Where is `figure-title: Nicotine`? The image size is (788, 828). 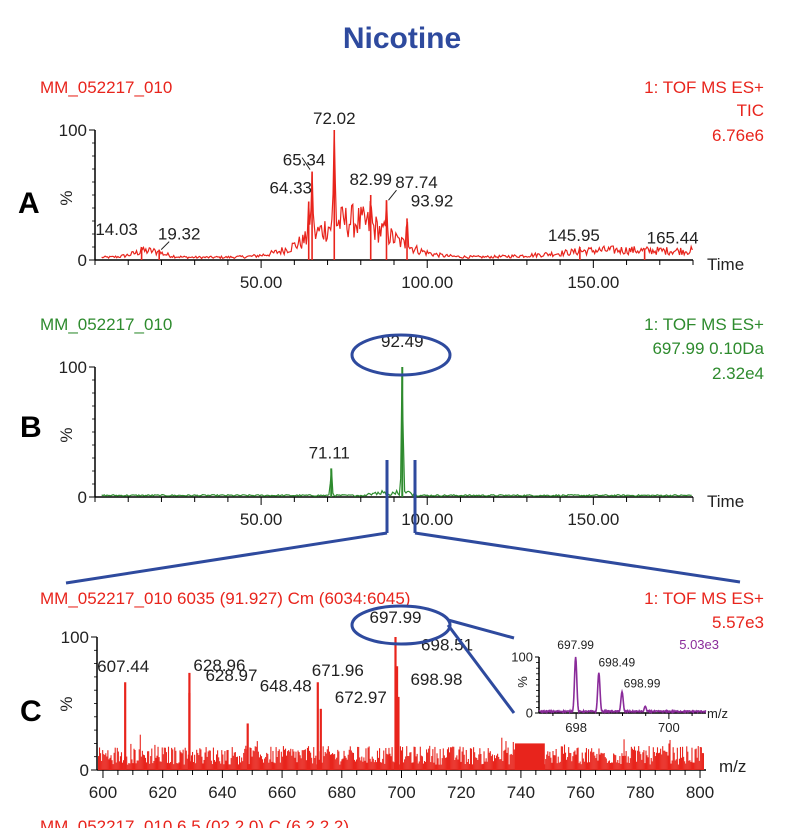 figure-title: Nicotine is located at coordinates (402, 38).